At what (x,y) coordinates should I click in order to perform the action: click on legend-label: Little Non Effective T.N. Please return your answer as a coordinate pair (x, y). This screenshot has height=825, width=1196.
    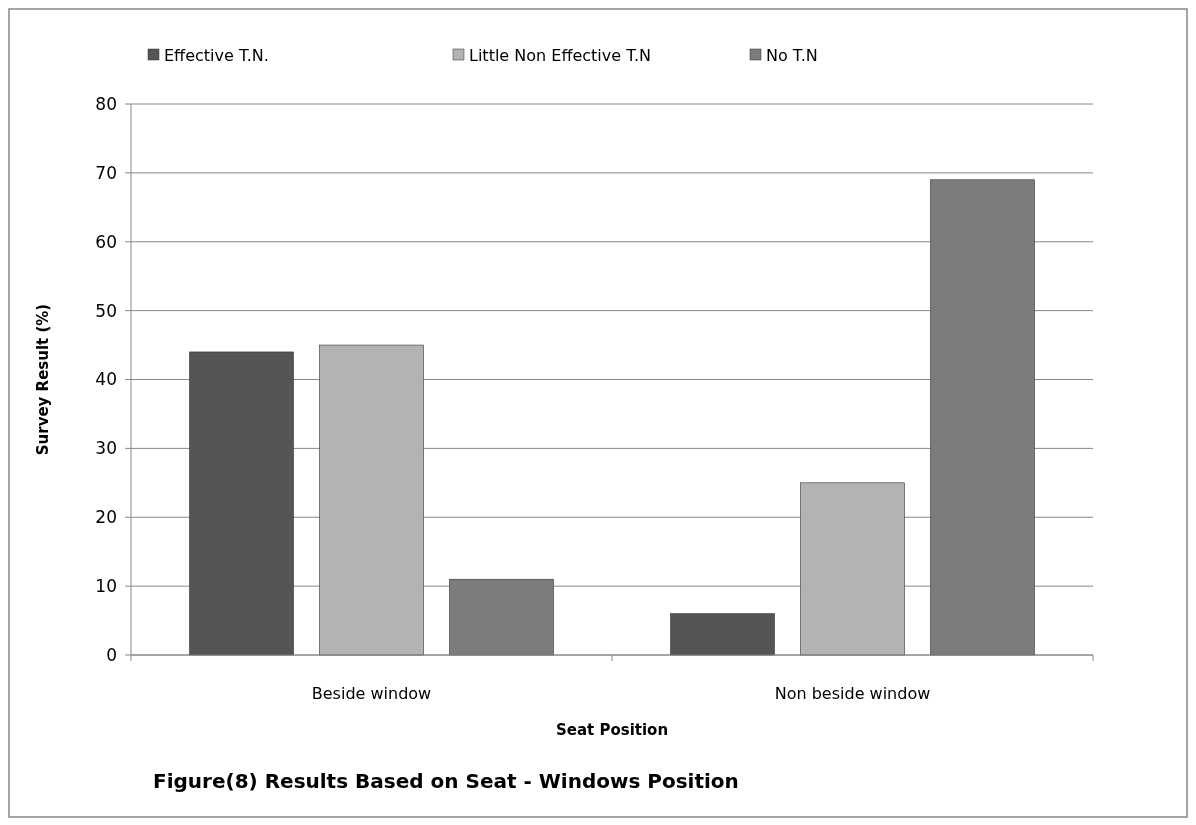
    Looking at the image, I should click on (560, 55).